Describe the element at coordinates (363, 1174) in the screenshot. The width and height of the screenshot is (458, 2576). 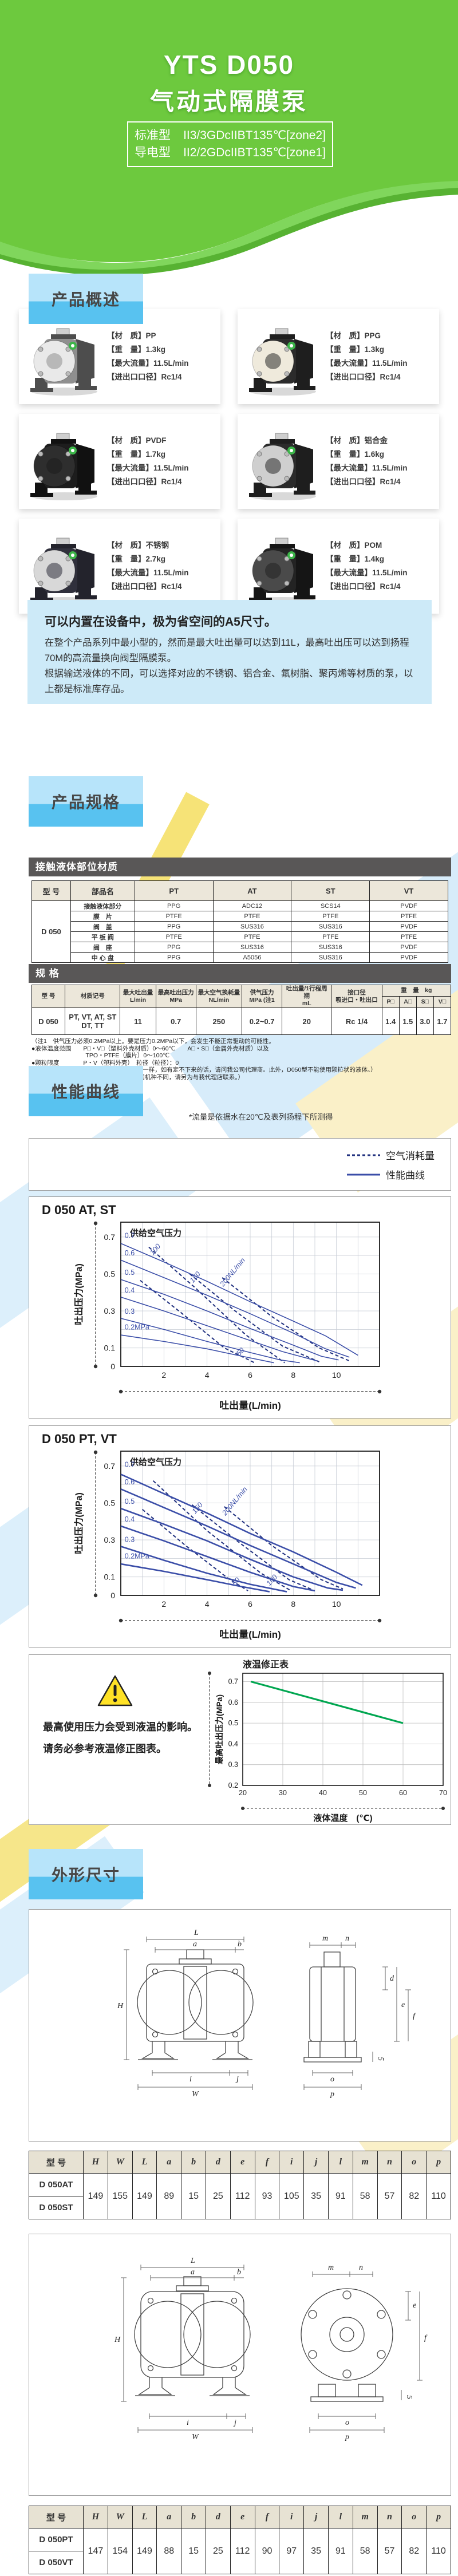
I see `solid-line-icon` at that location.